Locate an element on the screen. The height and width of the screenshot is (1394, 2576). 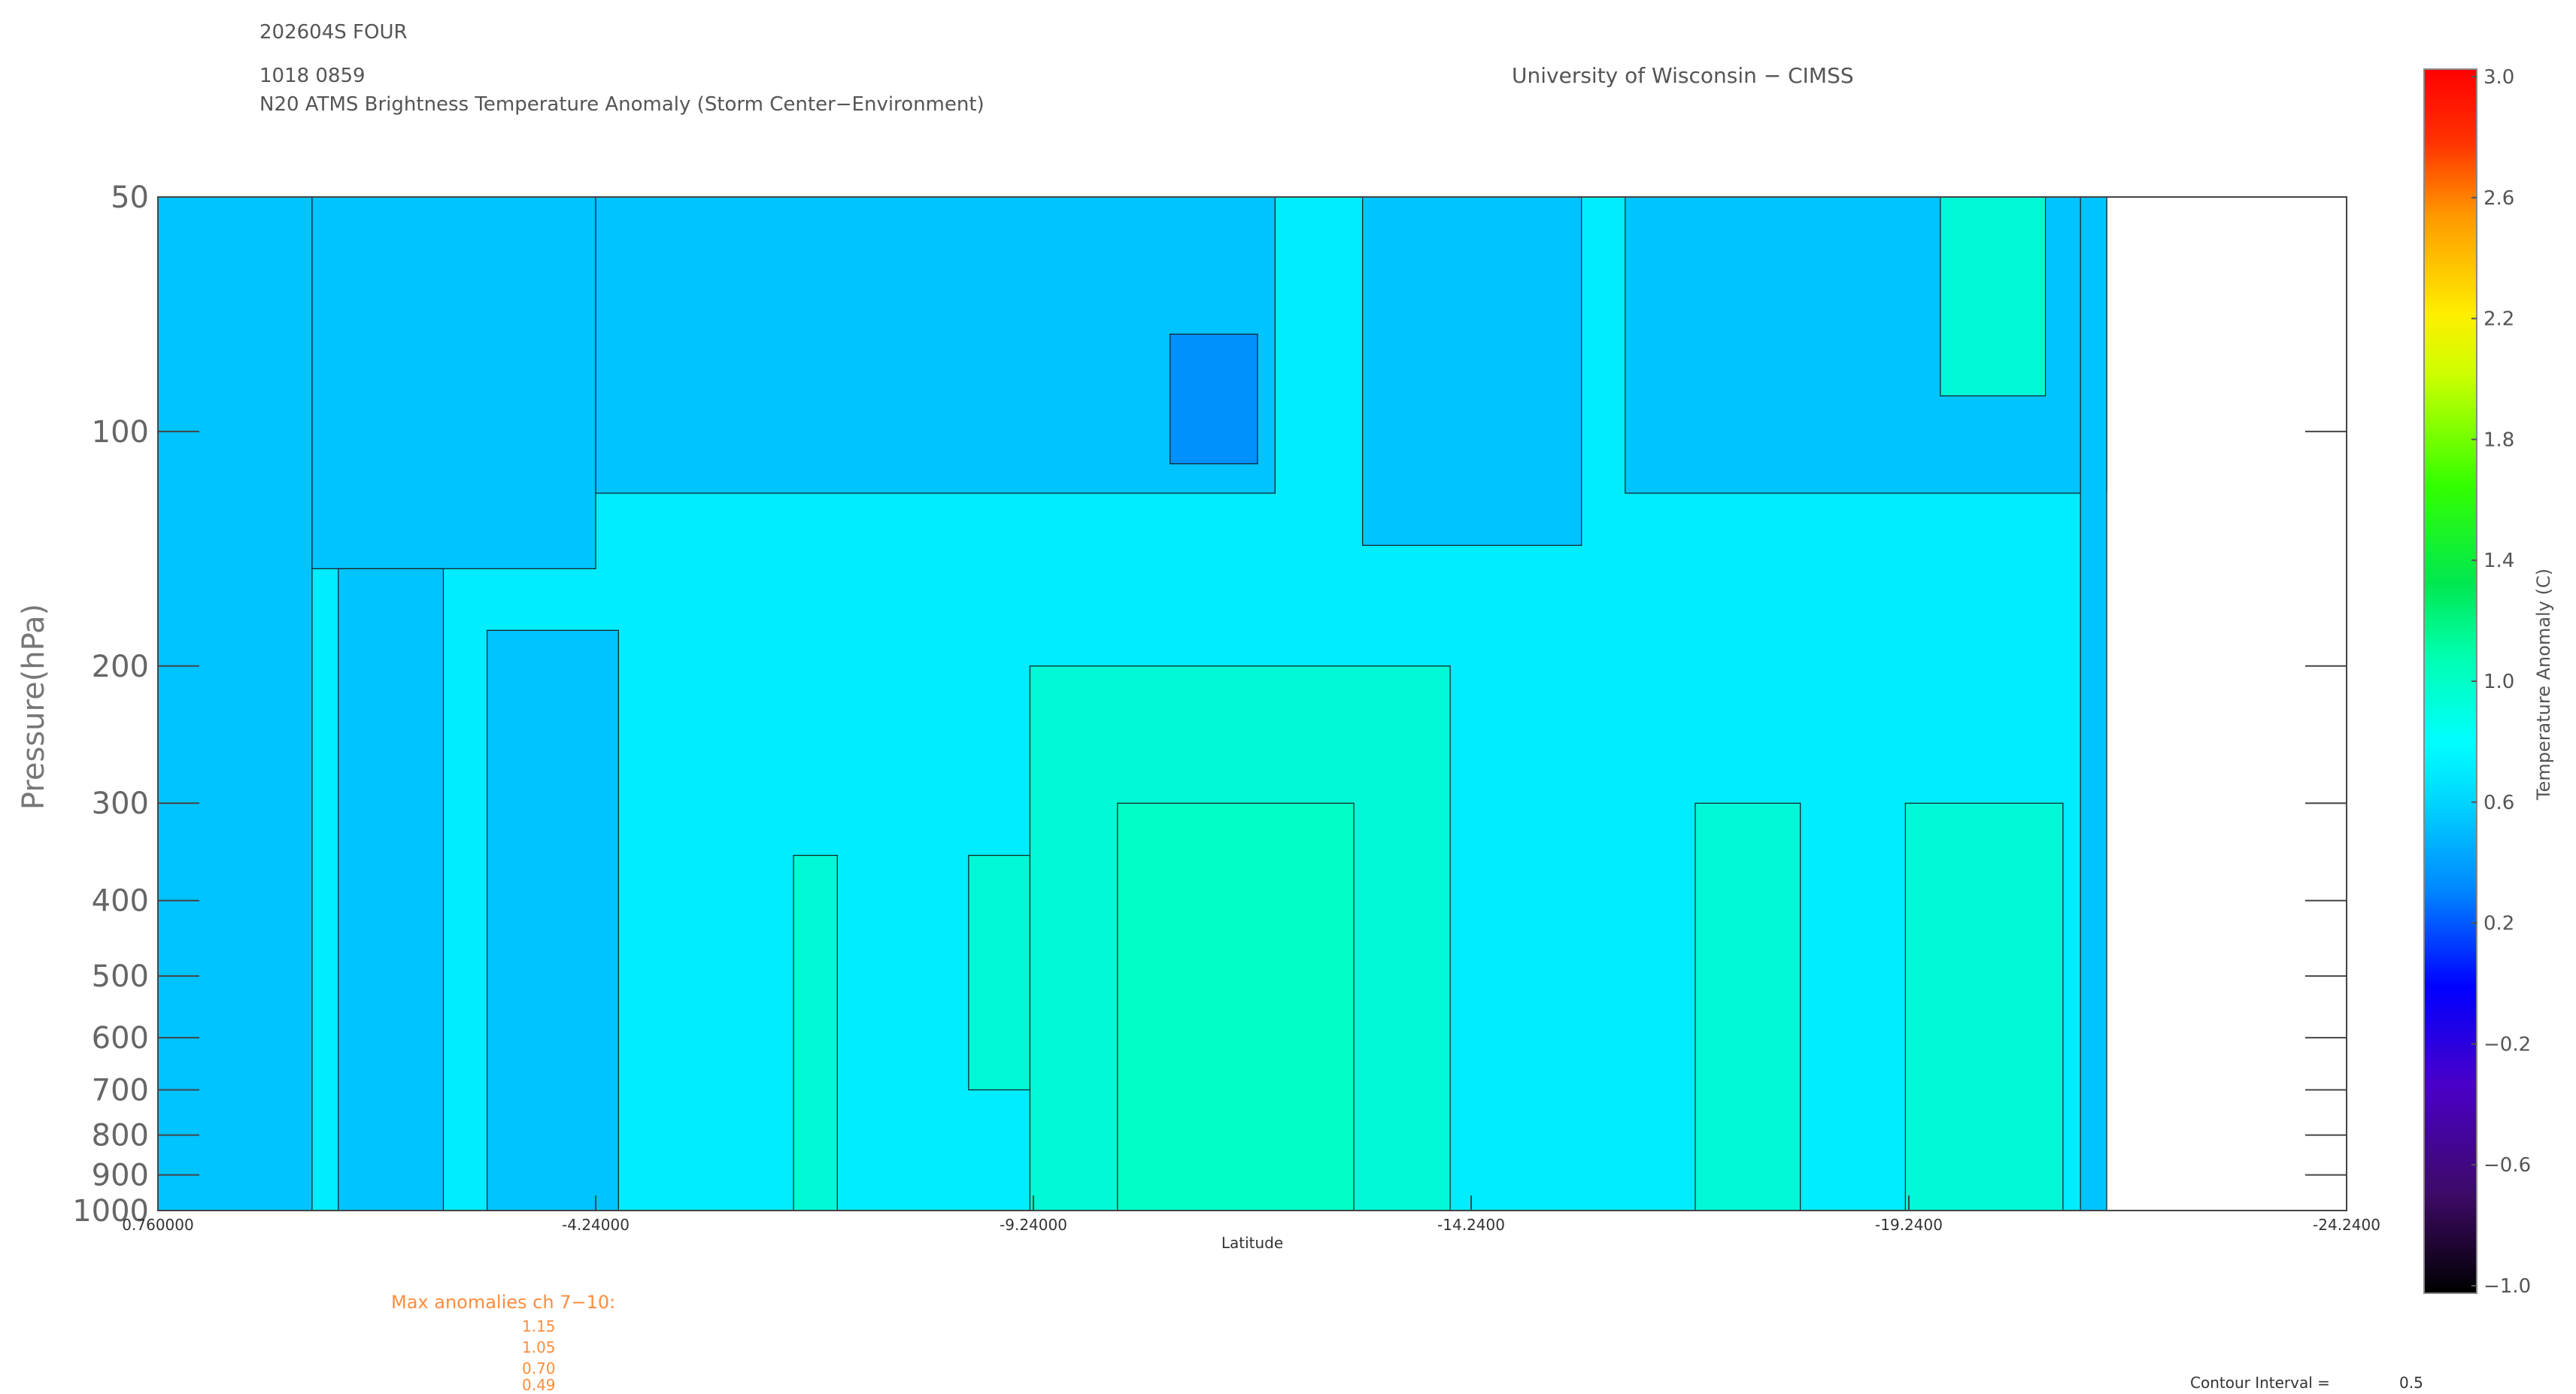
colorbar-gradient is located at coordinates (2450, 681).